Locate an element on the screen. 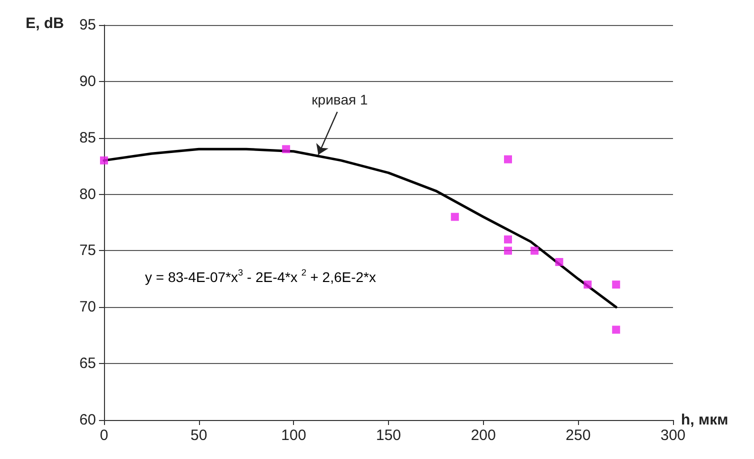 Image resolution: width=754 pixels, height=459 pixels. y-tick-label: 95 is located at coordinates (87, 25).